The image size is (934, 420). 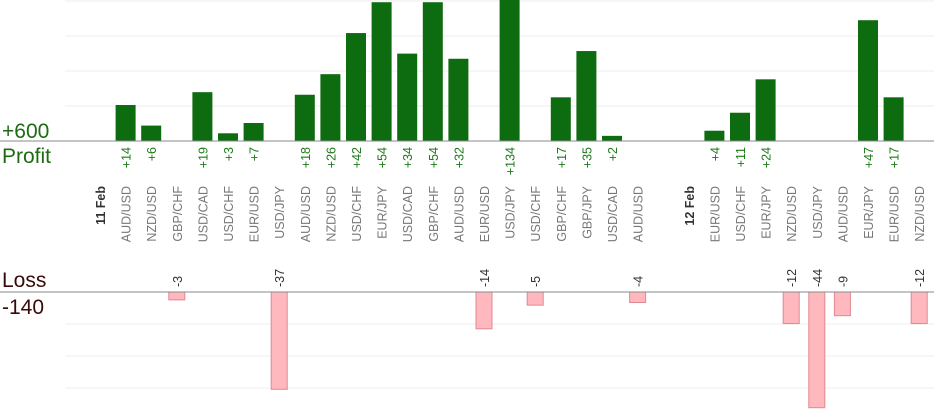 I want to click on profit-value-label: +6, so click(x=152, y=154).